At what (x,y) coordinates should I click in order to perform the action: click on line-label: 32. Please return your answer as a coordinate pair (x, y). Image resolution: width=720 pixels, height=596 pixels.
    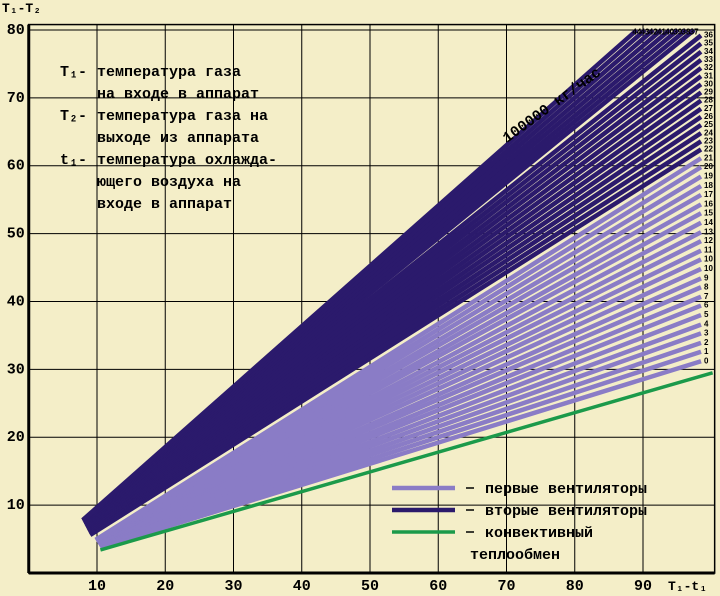
    Looking at the image, I should click on (708, 67).